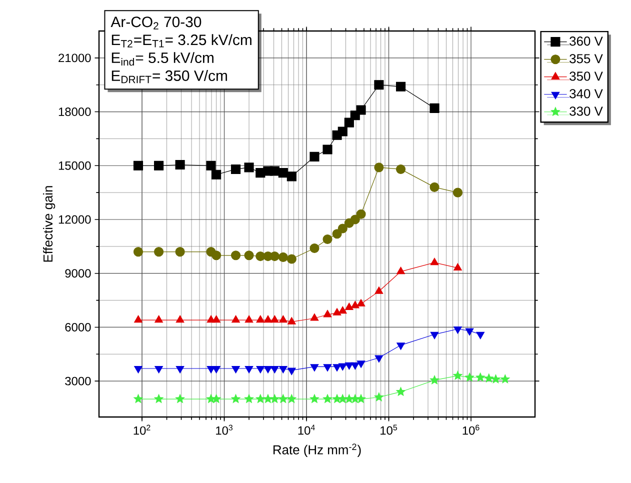  I want to click on y-tick-label: 9000, so click(78, 273).